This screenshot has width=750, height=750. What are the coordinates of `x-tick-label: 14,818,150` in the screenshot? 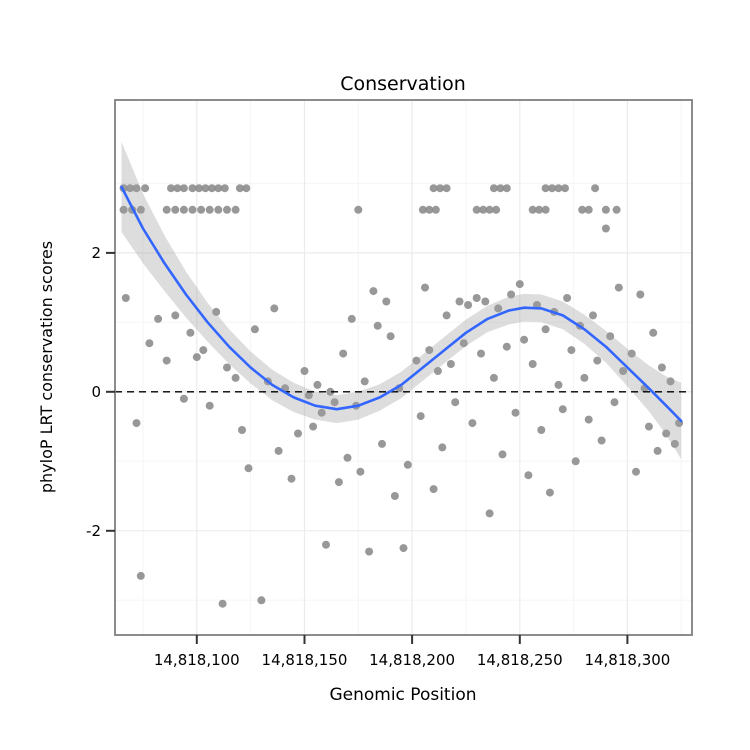 It's located at (305, 660).